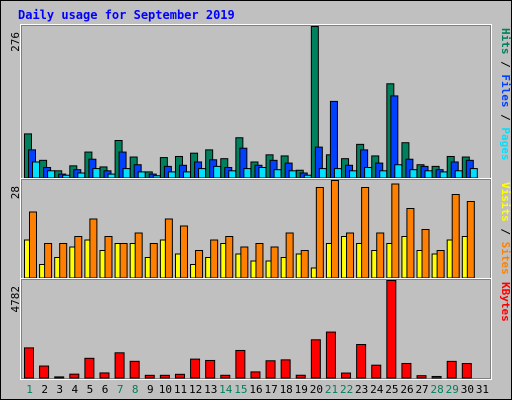  What do you see at coordinates (180, 389) in the screenshot?
I see `day-label: 11` at bounding box center [180, 389].